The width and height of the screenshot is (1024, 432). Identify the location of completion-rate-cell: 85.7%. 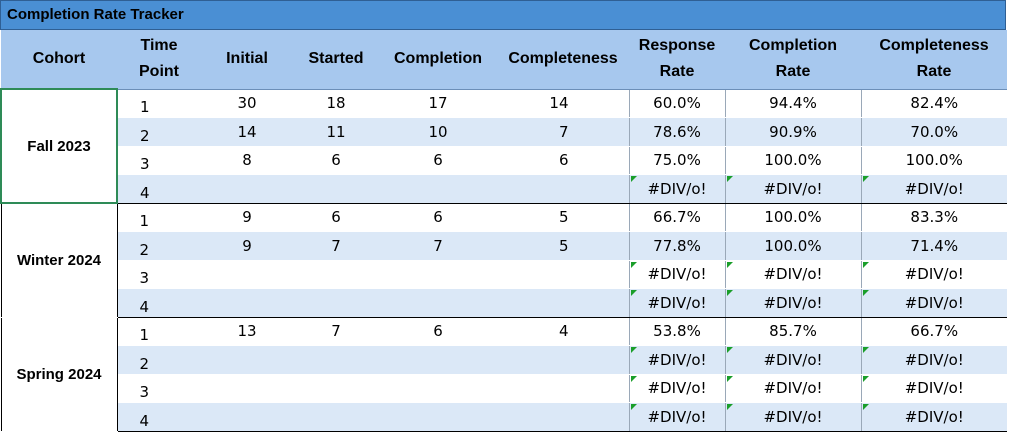
(792, 331).